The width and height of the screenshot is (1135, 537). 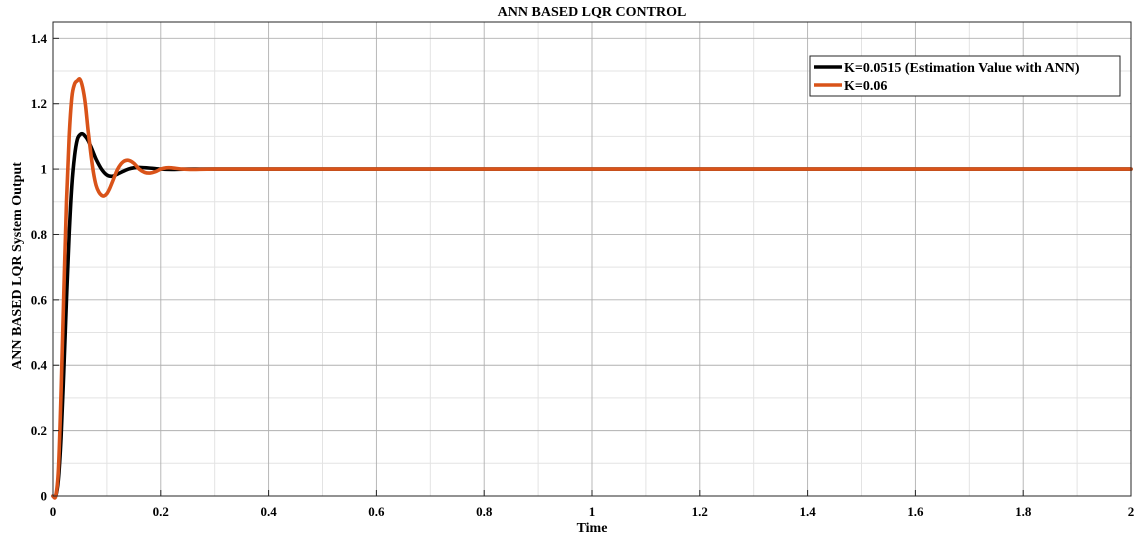 I want to click on x-tick-label: 1.6, so click(x=915, y=511).